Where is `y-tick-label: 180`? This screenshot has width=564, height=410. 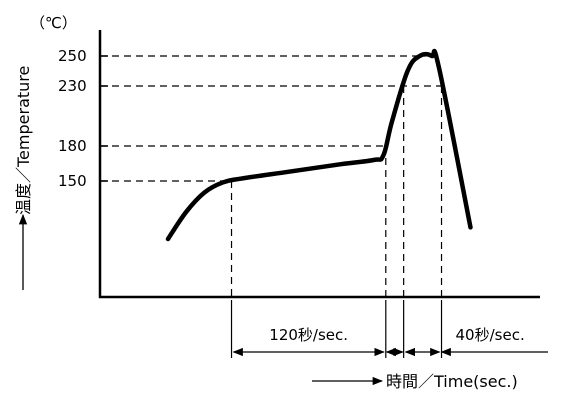 y-tick-label: 180 is located at coordinates (72, 146).